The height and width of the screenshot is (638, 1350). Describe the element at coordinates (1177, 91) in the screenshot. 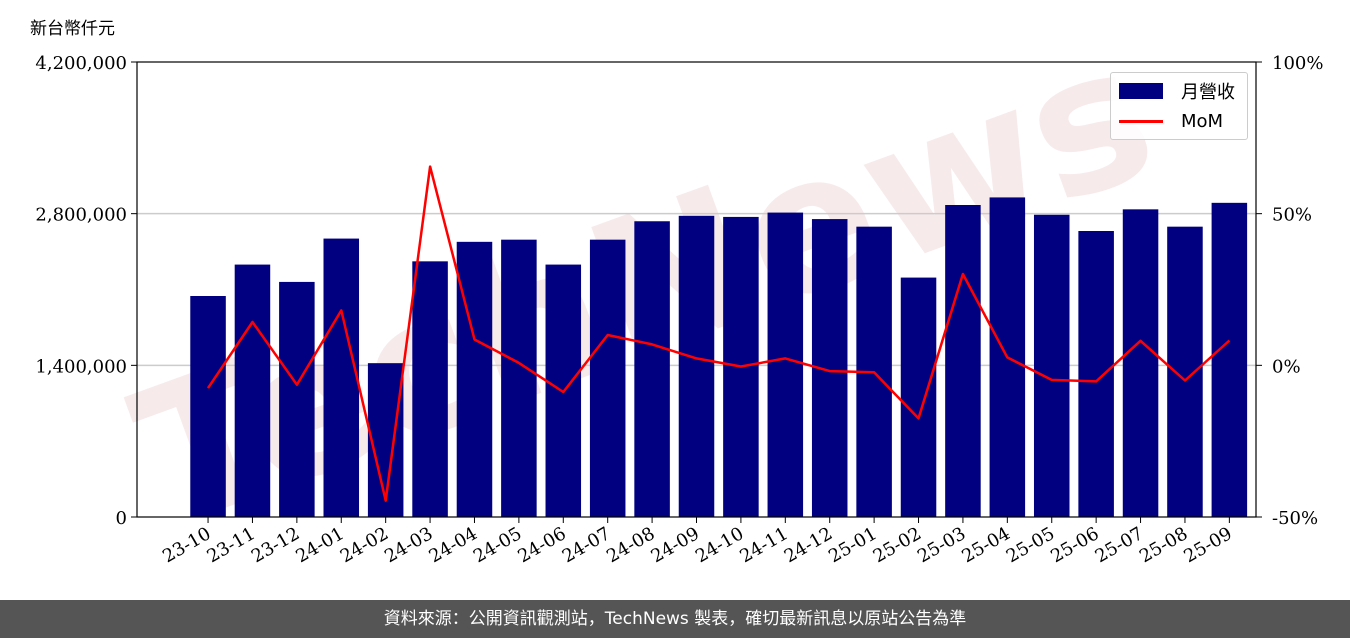

I see `legend-item-revenue: 月營收` at that location.